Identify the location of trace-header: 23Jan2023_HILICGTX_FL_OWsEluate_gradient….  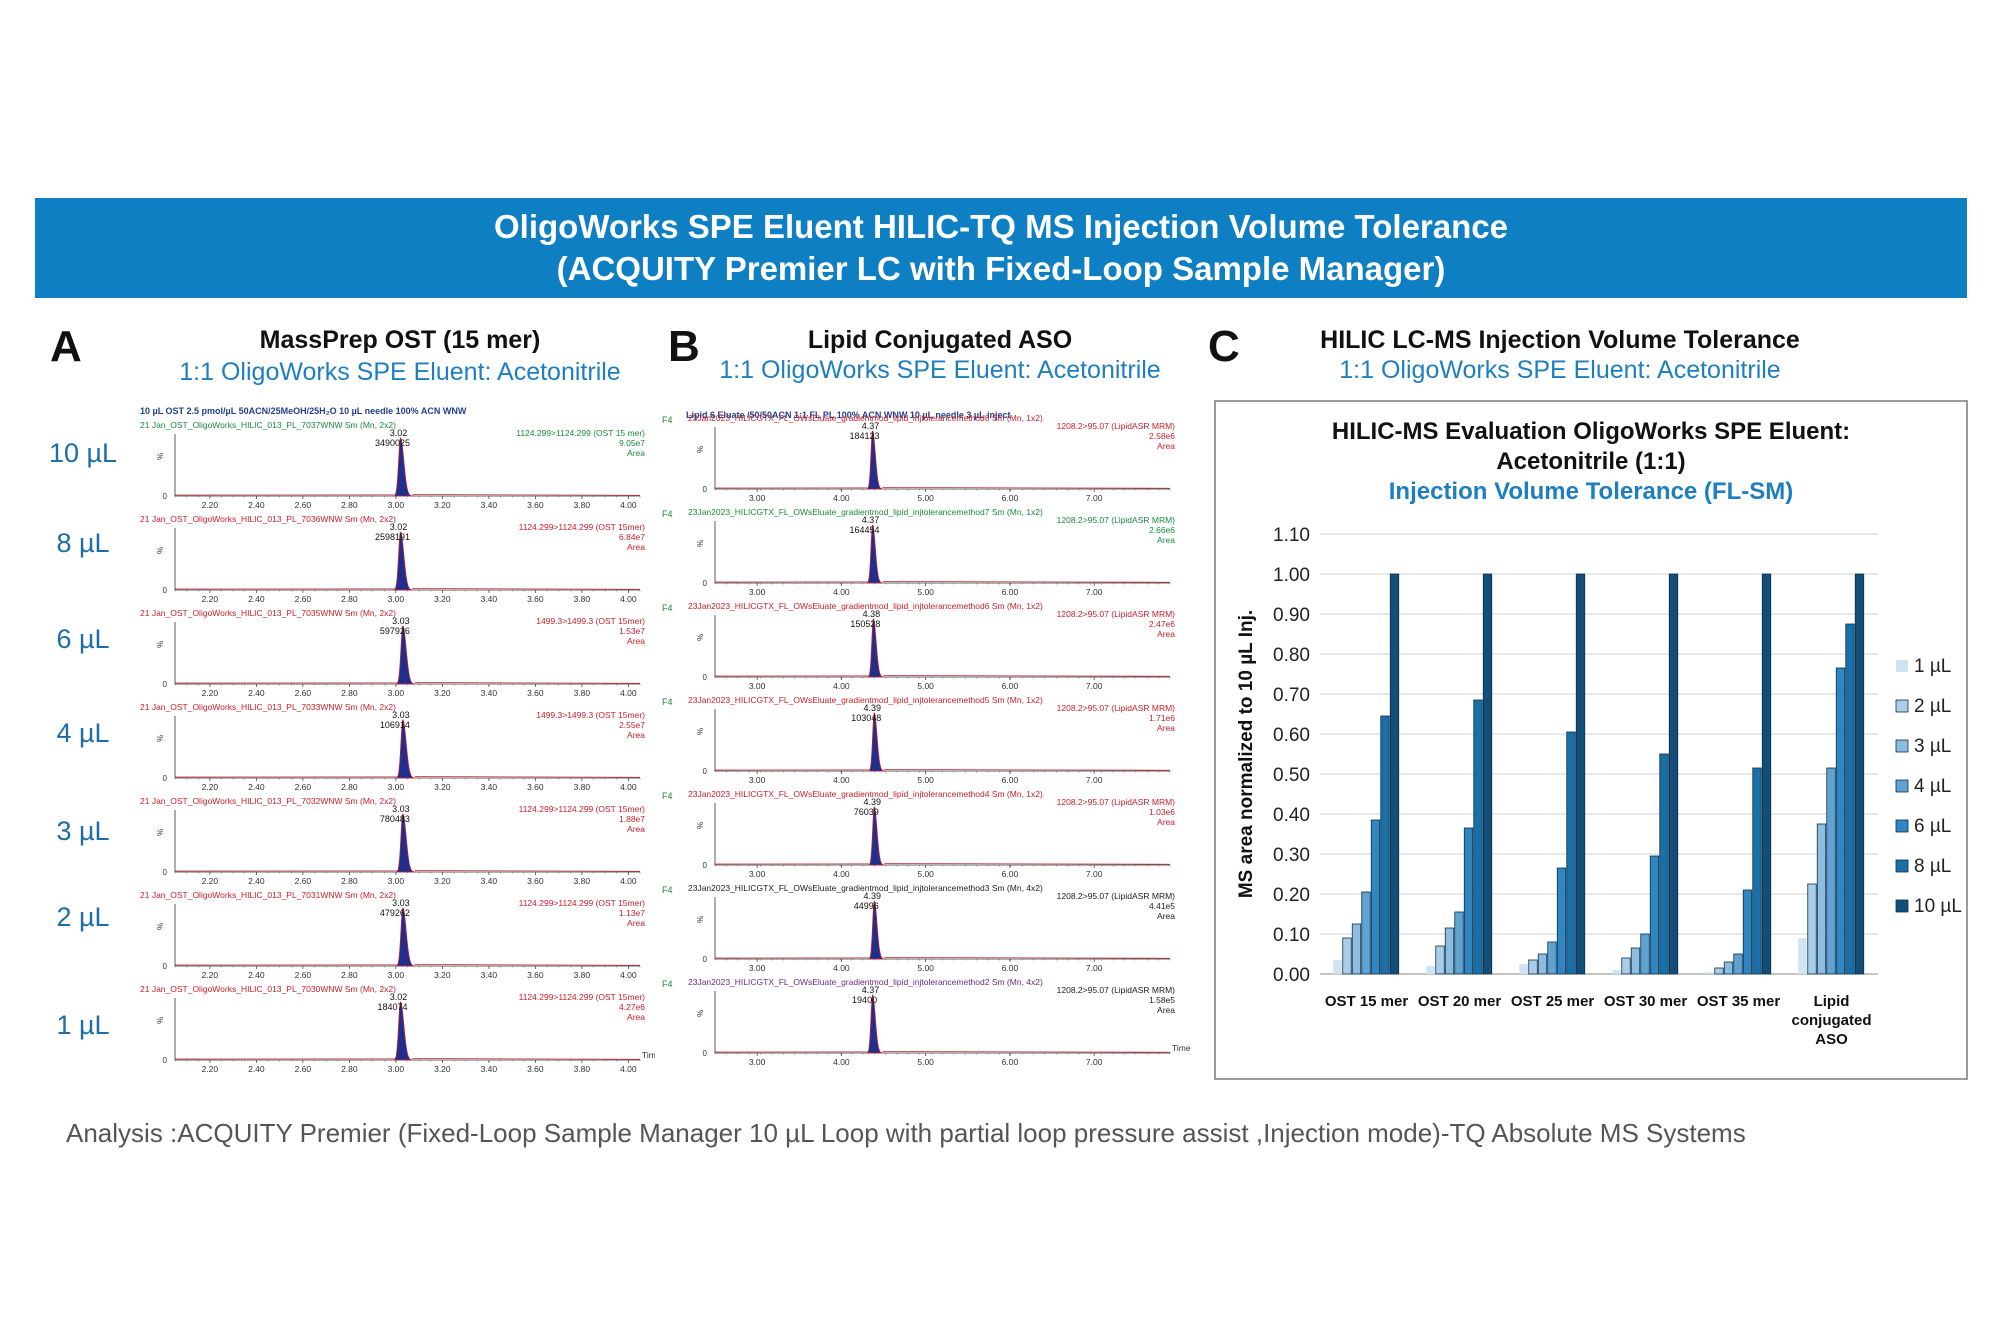
(865, 700).